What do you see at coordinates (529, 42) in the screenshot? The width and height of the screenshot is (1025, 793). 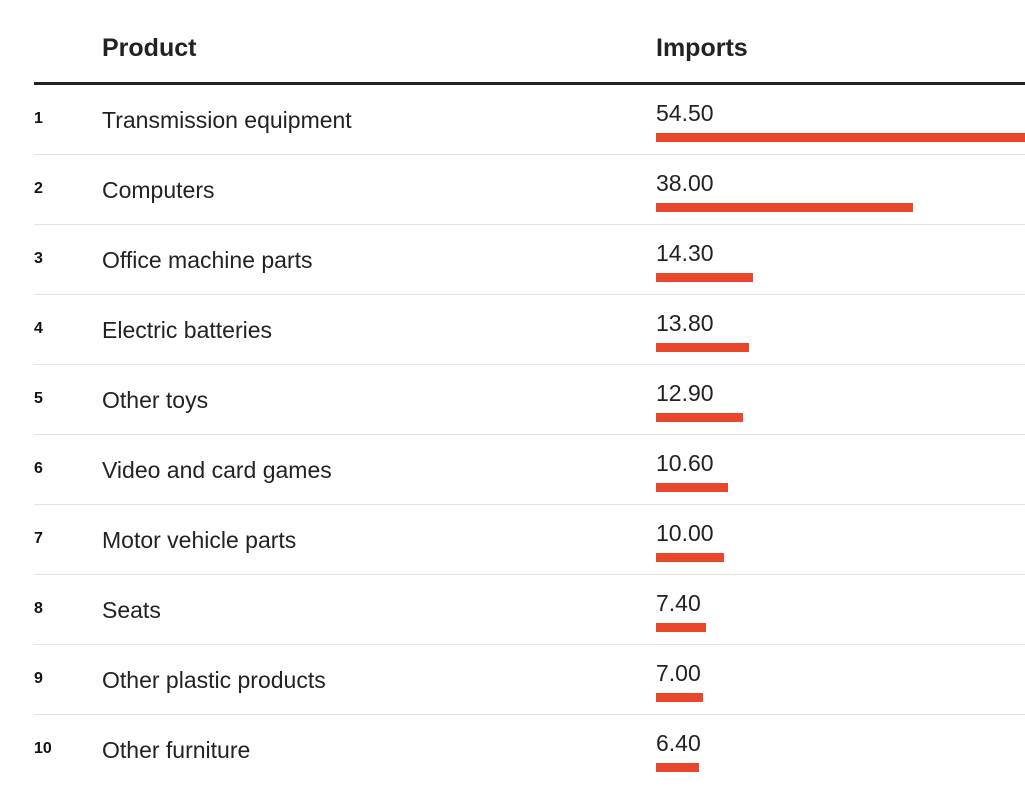 I see `table-header: Product Imports` at bounding box center [529, 42].